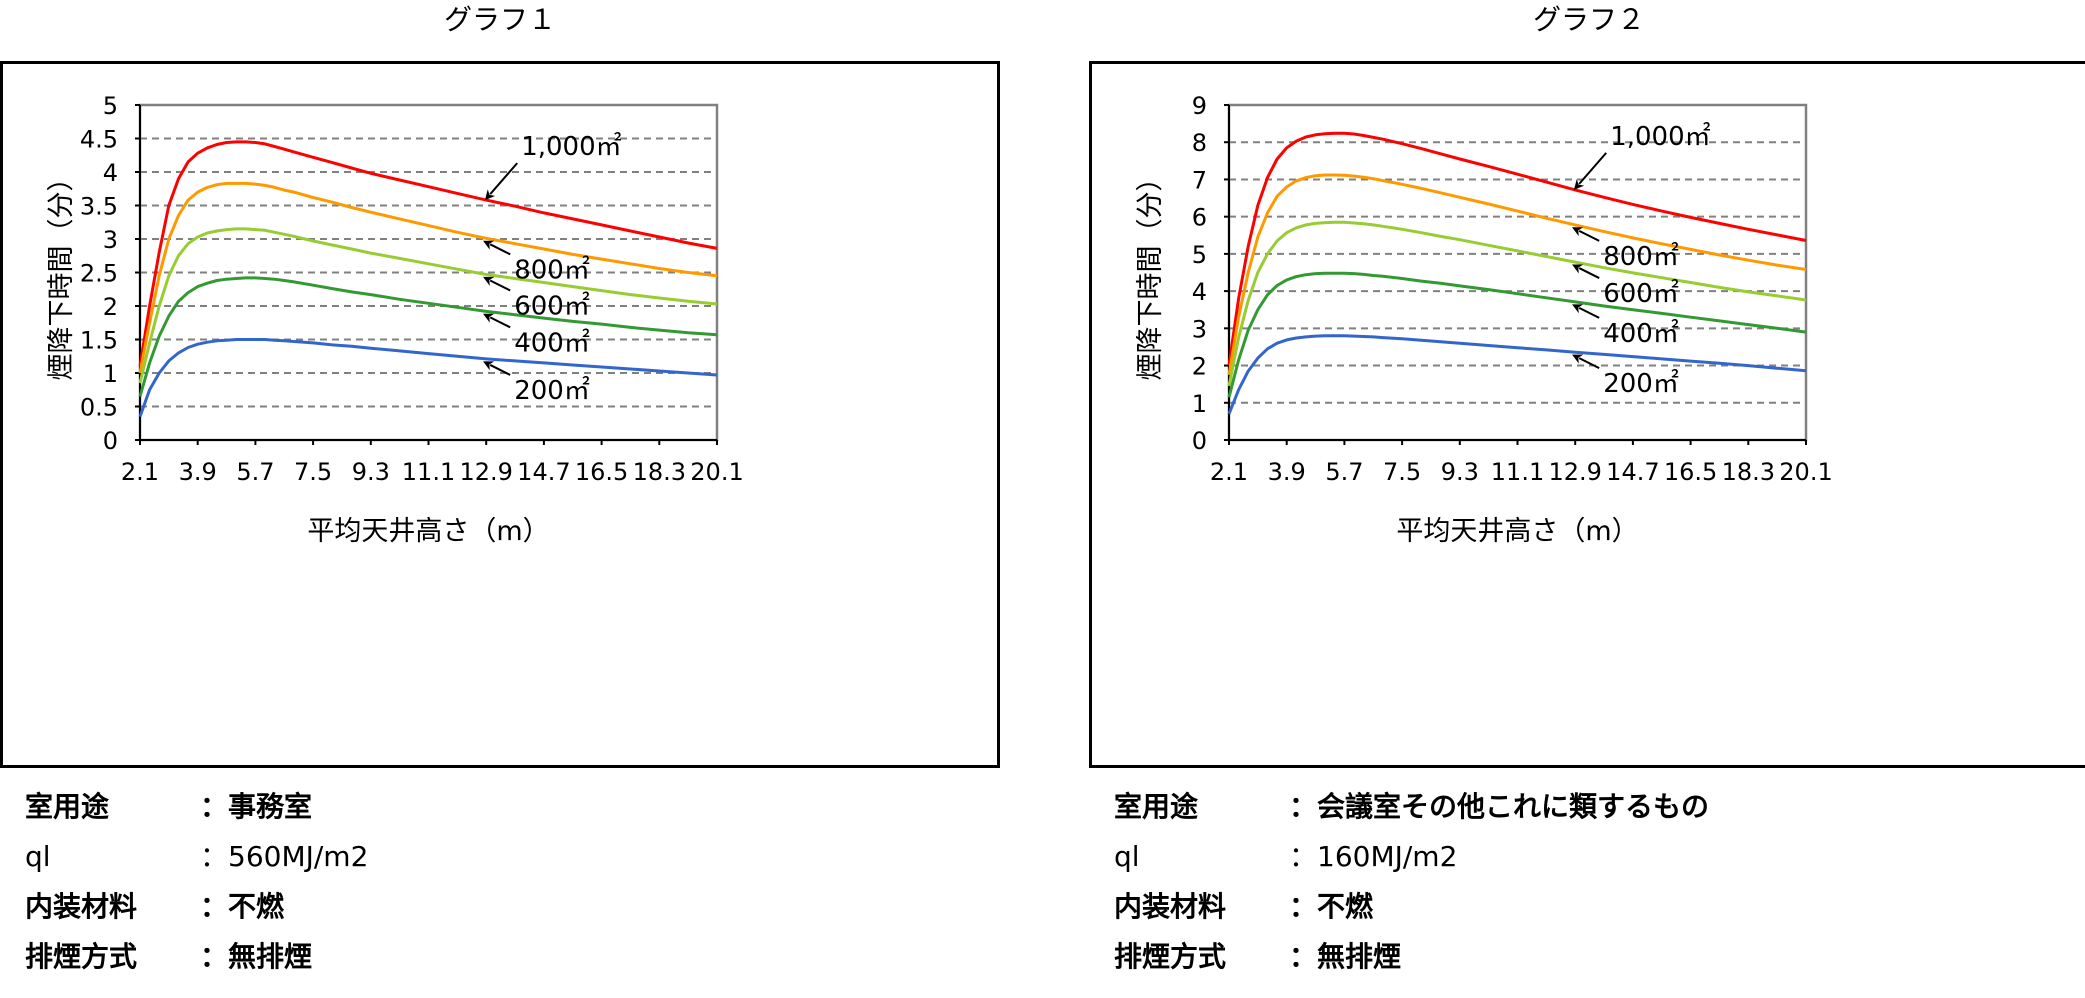  I want to click on series-line-1,000㎡, so click(428, 253).